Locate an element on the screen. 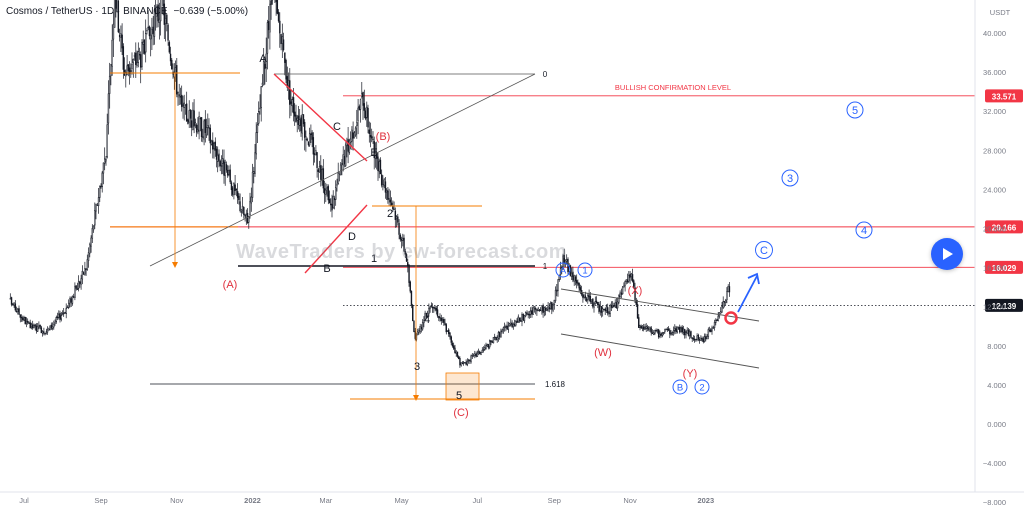 The image size is (1024, 509). price-tag-label: 20.166 is located at coordinates (1004, 227).